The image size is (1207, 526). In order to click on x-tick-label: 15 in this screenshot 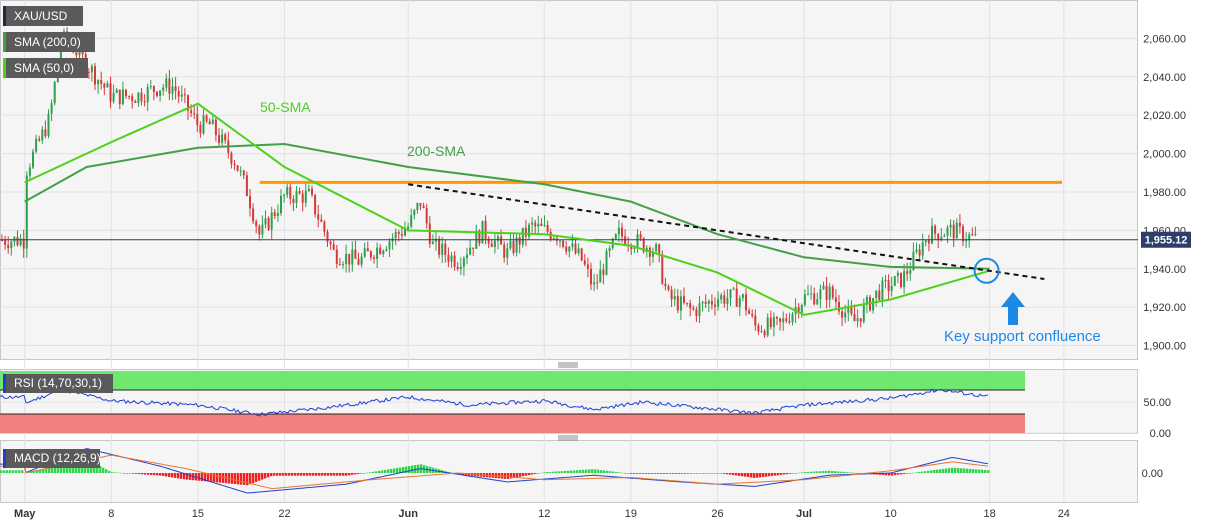, I will do `click(198, 514)`.